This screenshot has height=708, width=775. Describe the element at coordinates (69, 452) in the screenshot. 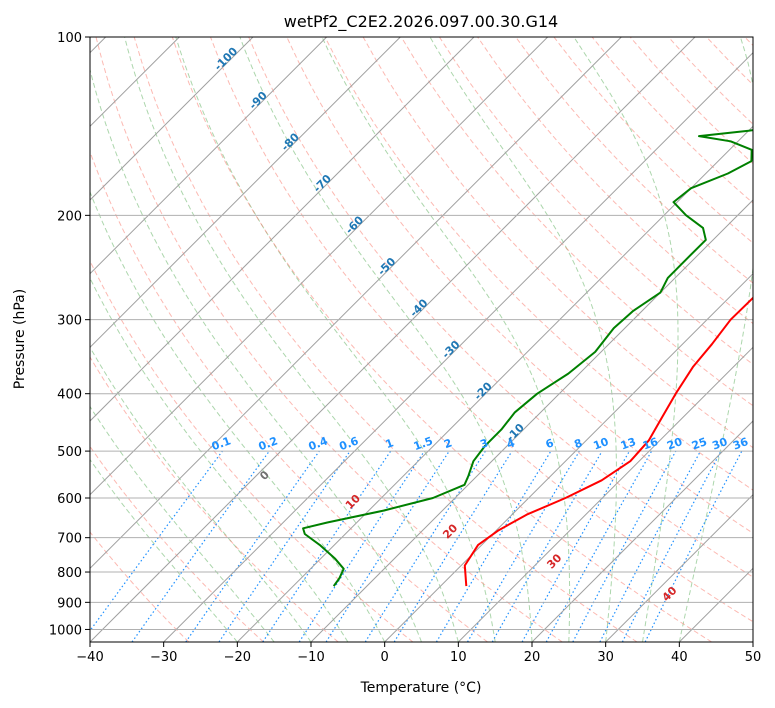

I see `y-tick-label: 500` at that location.